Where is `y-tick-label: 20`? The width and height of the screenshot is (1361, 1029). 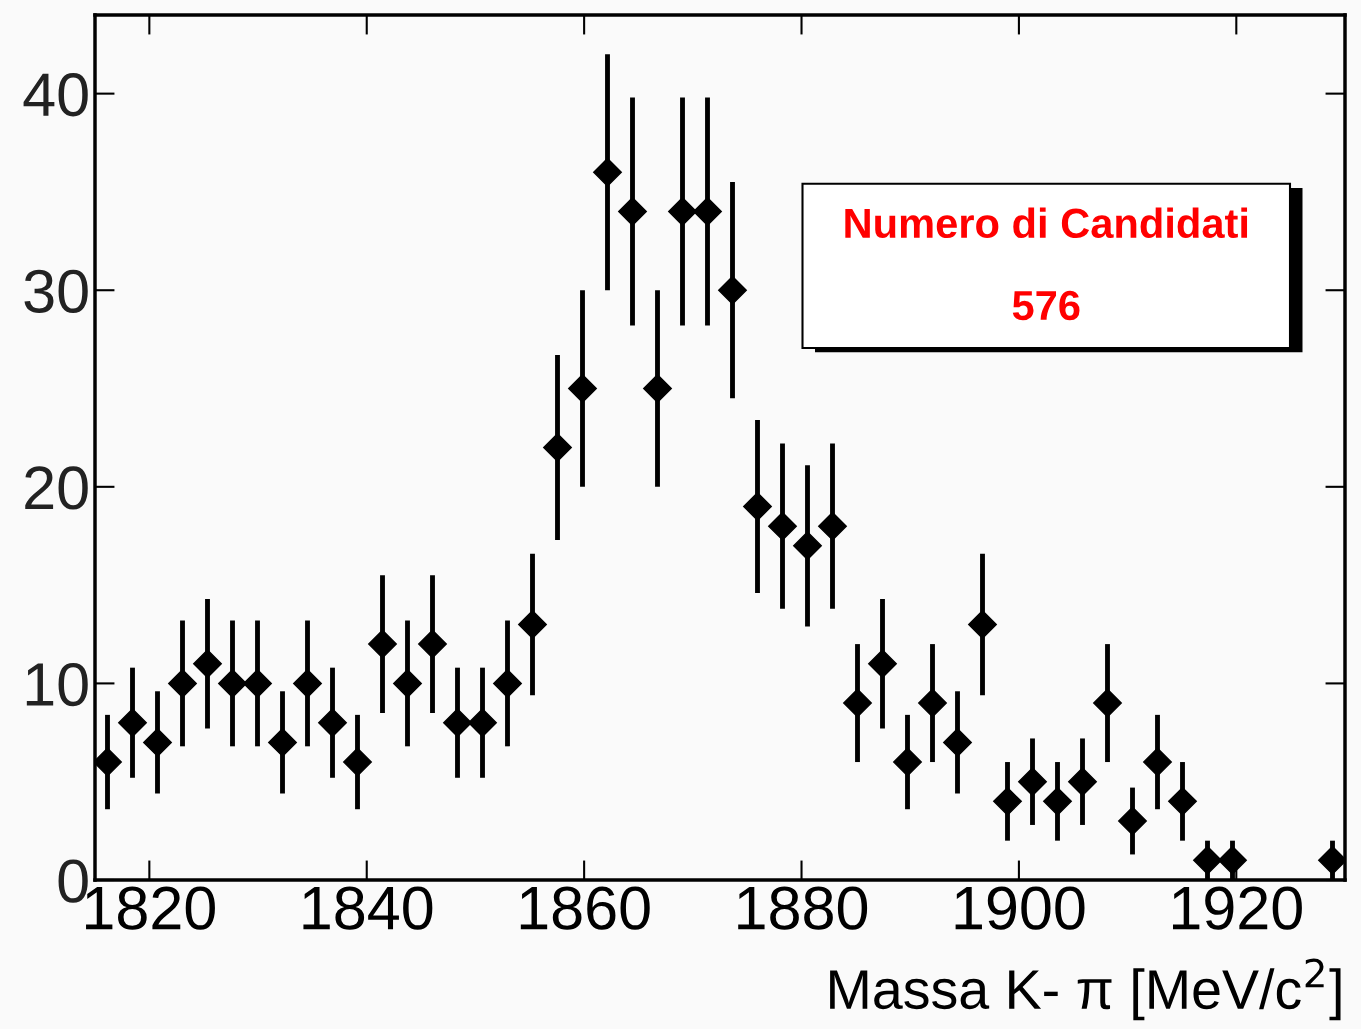 y-tick-label: 20 is located at coordinates (56, 488).